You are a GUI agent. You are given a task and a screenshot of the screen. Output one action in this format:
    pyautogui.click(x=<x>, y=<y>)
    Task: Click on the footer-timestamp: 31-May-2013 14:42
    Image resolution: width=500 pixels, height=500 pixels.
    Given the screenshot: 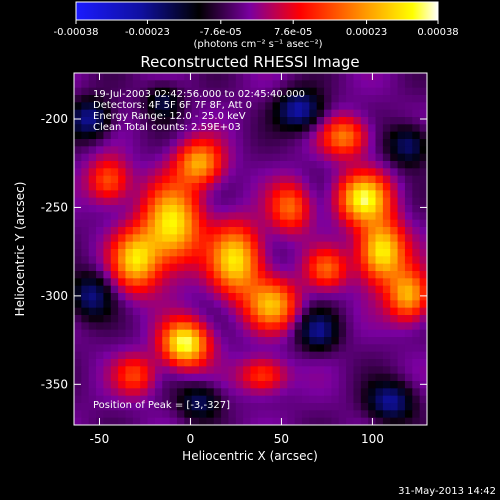 What is the action you would take?
    pyautogui.click(x=447, y=491)
    